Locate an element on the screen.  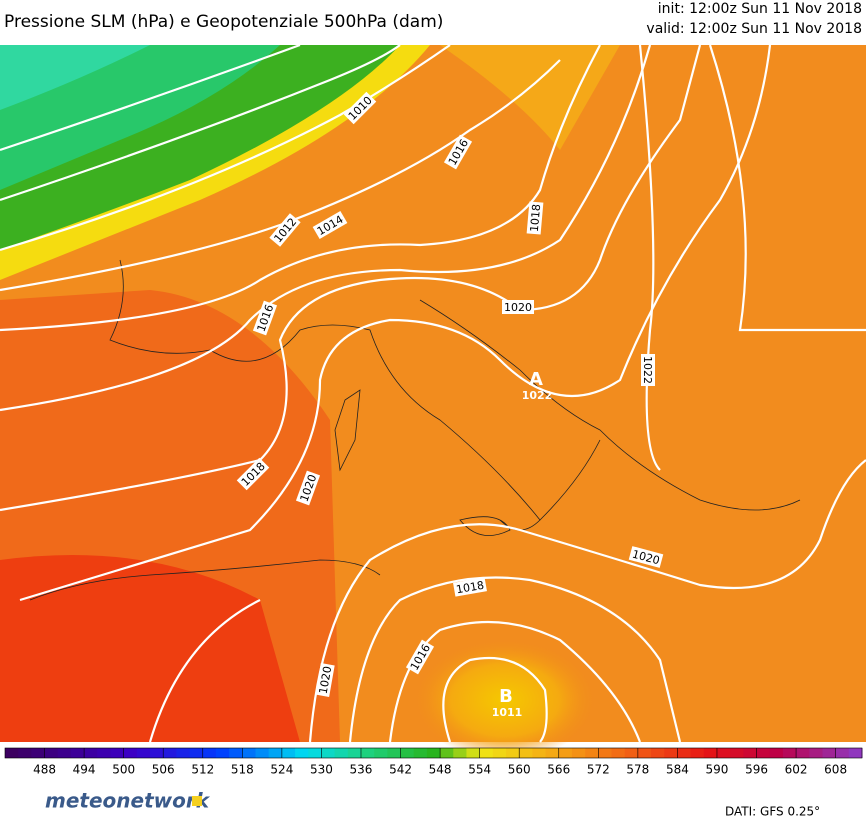
colorbar-tick-label: 596 is located at coordinates (756, 770).